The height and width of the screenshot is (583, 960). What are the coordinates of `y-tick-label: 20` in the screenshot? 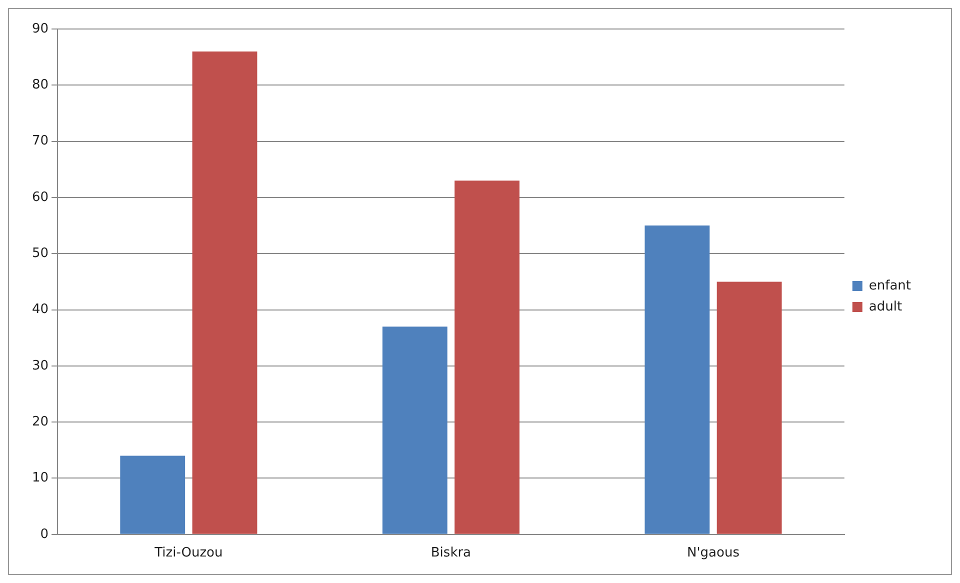 It's located at (40, 422).